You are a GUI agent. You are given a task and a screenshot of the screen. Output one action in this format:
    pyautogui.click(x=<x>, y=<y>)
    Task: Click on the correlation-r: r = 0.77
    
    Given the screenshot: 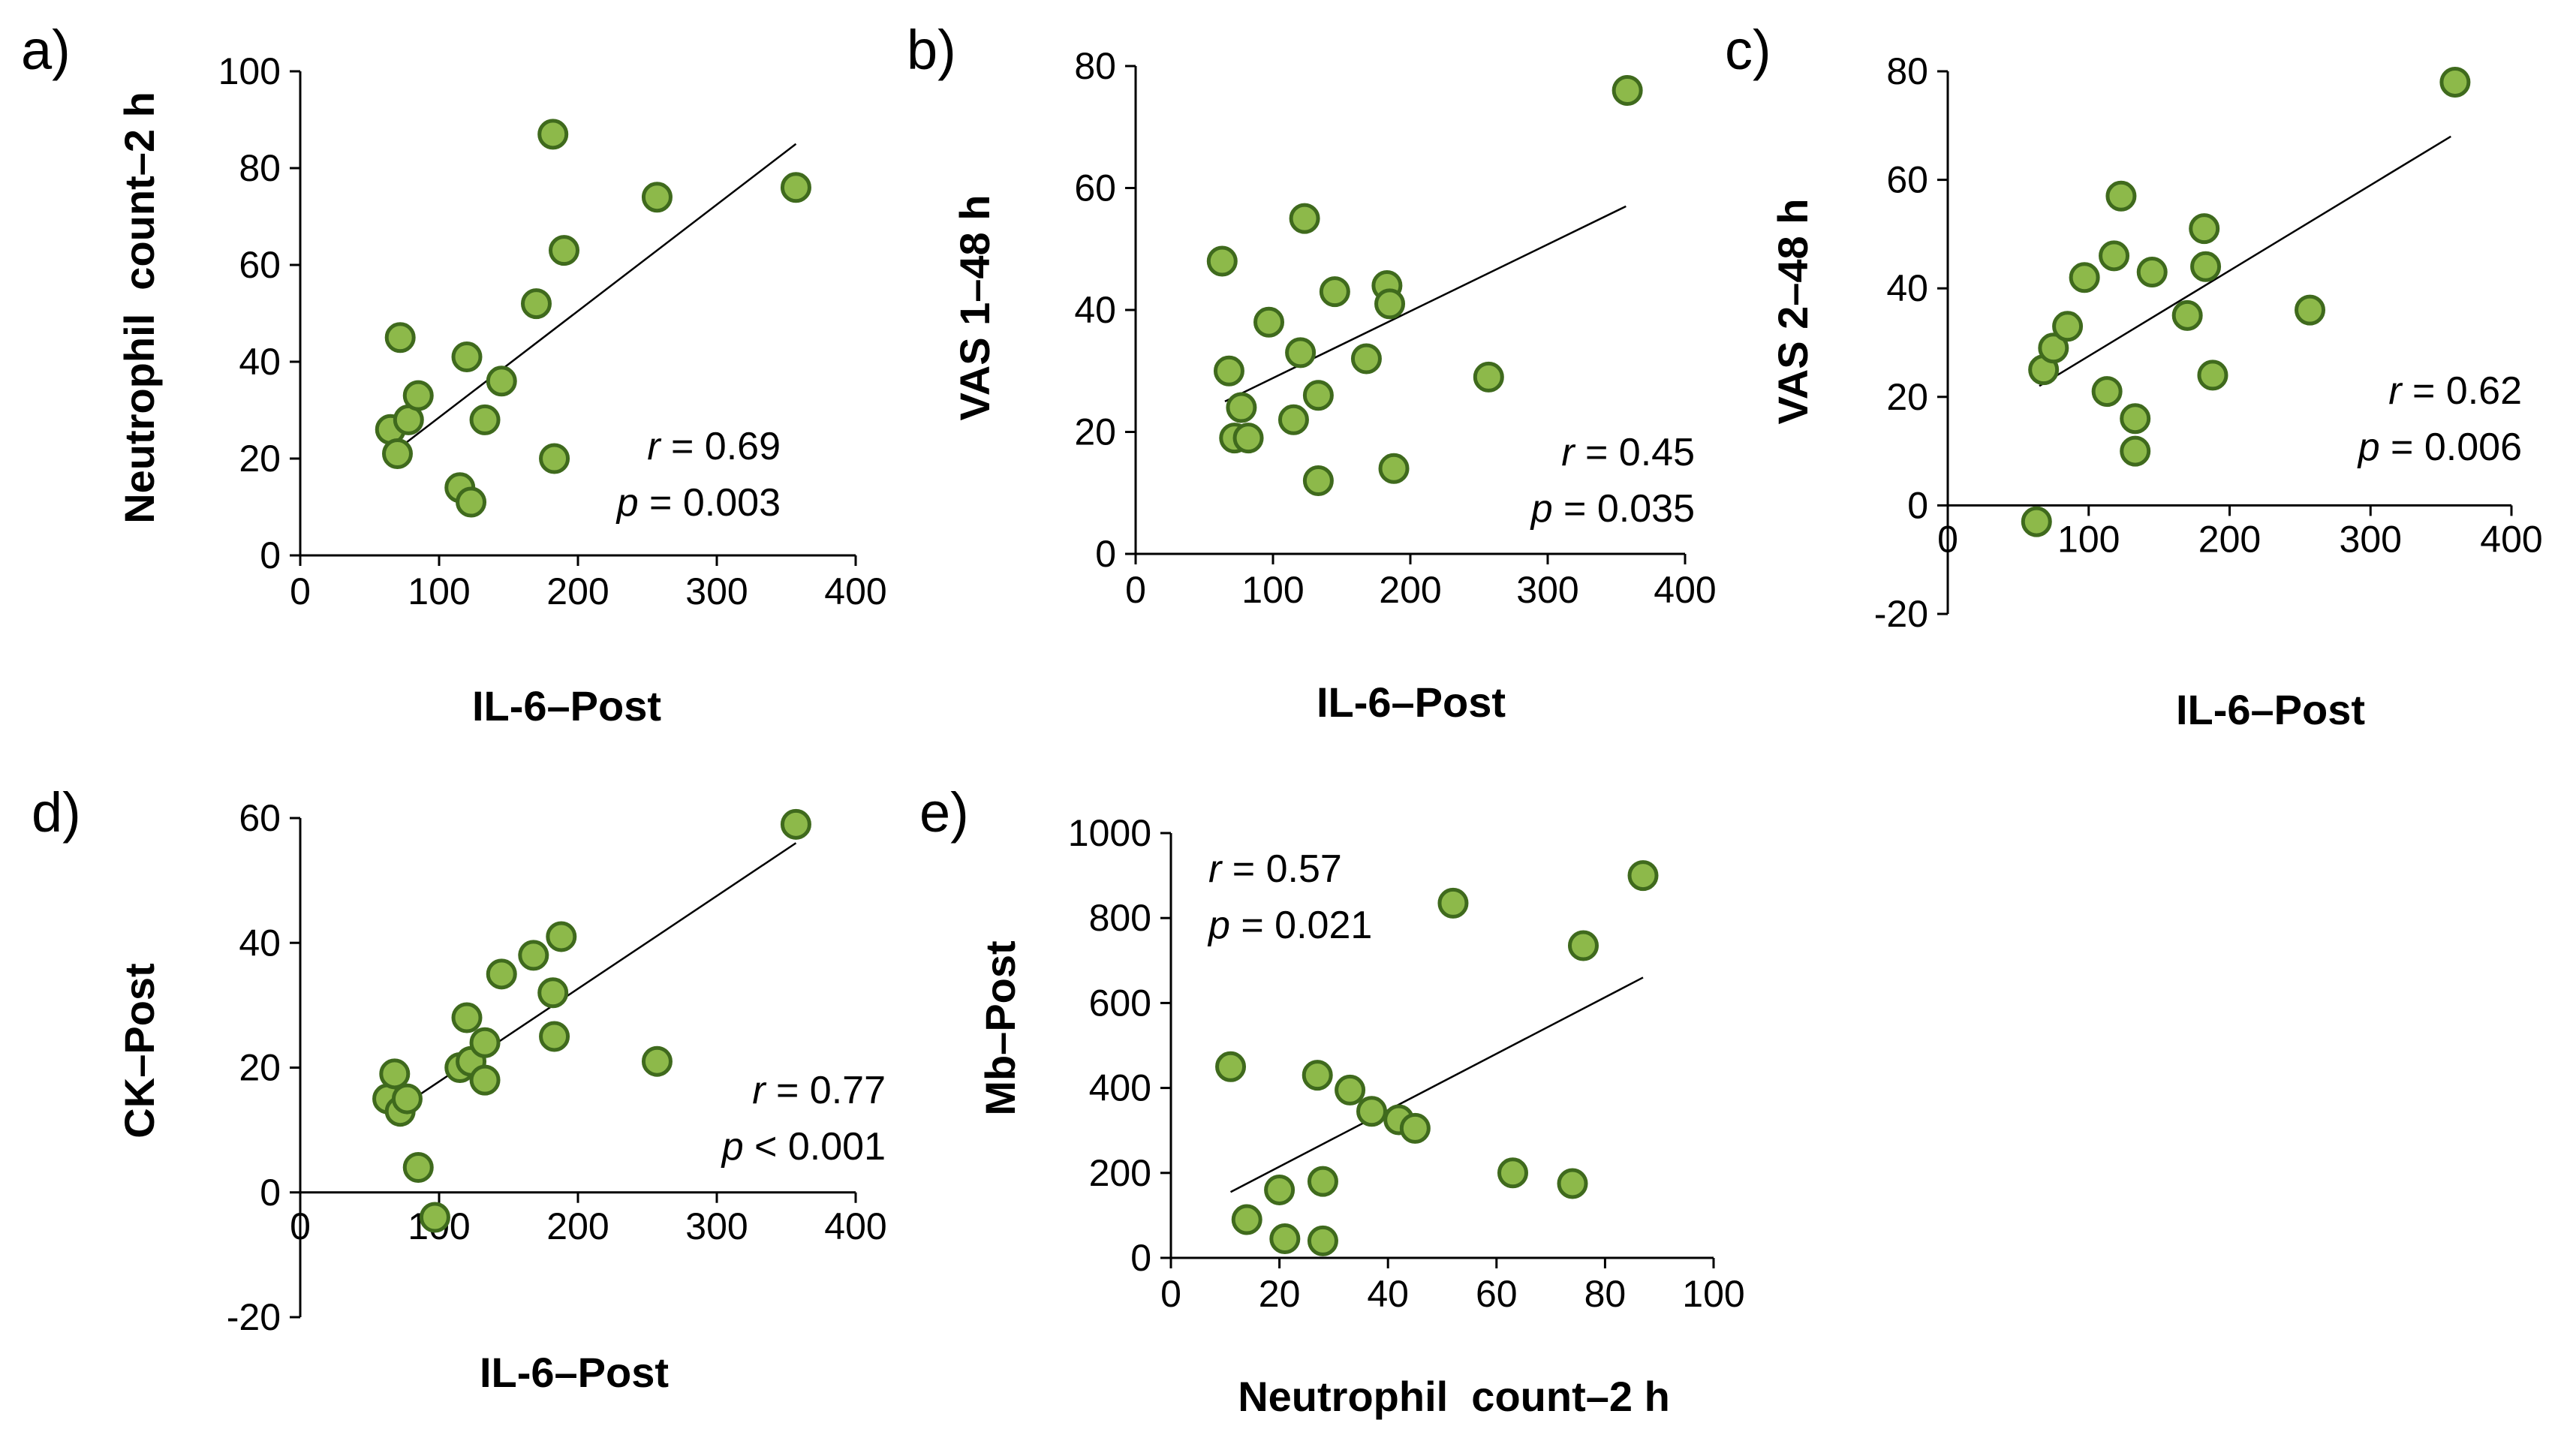 What is the action you would take?
    pyautogui.click(x=819, y=1090)
    